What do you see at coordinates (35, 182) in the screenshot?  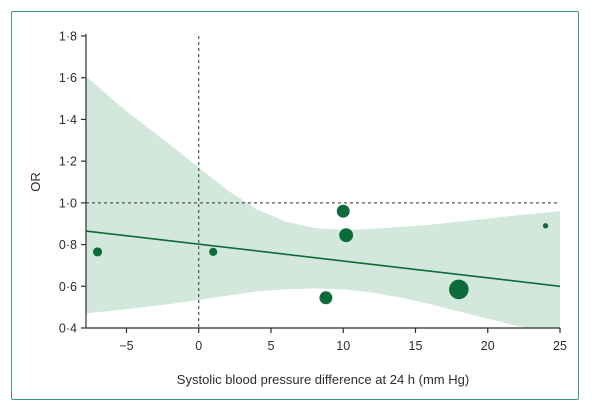 I see `y-axis-title: OR` at bounding box center [35, 182].